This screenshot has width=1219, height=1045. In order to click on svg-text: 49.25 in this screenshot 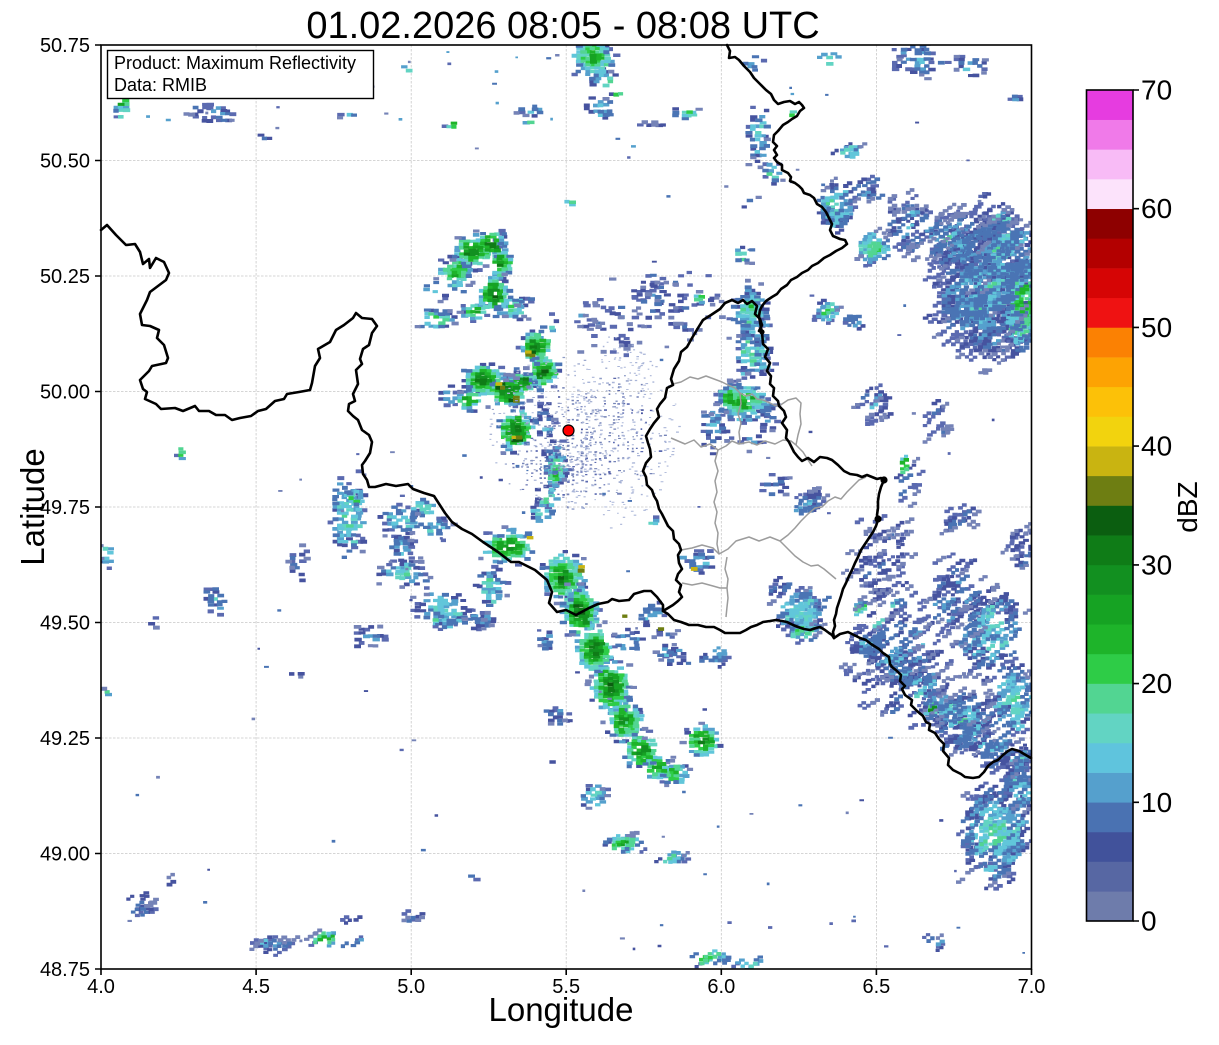, I will do `click(65, 739)`.